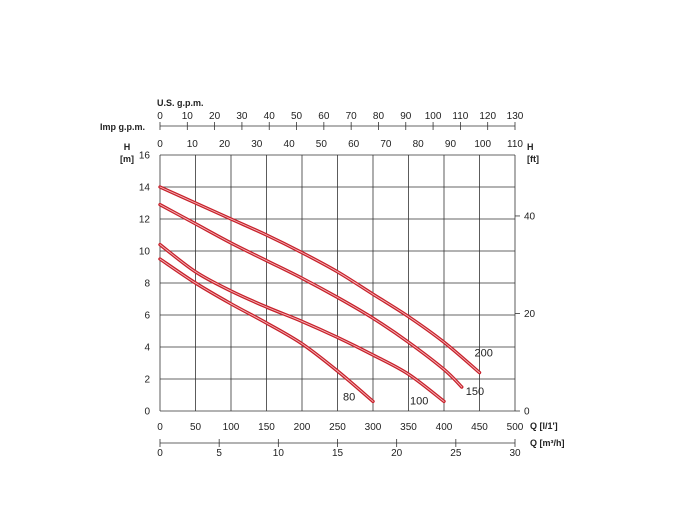  What do you see at coordinates (147, 316) in the screenshot?
I see `tick-label-h-m: 6` at bounding box center [147, 316].